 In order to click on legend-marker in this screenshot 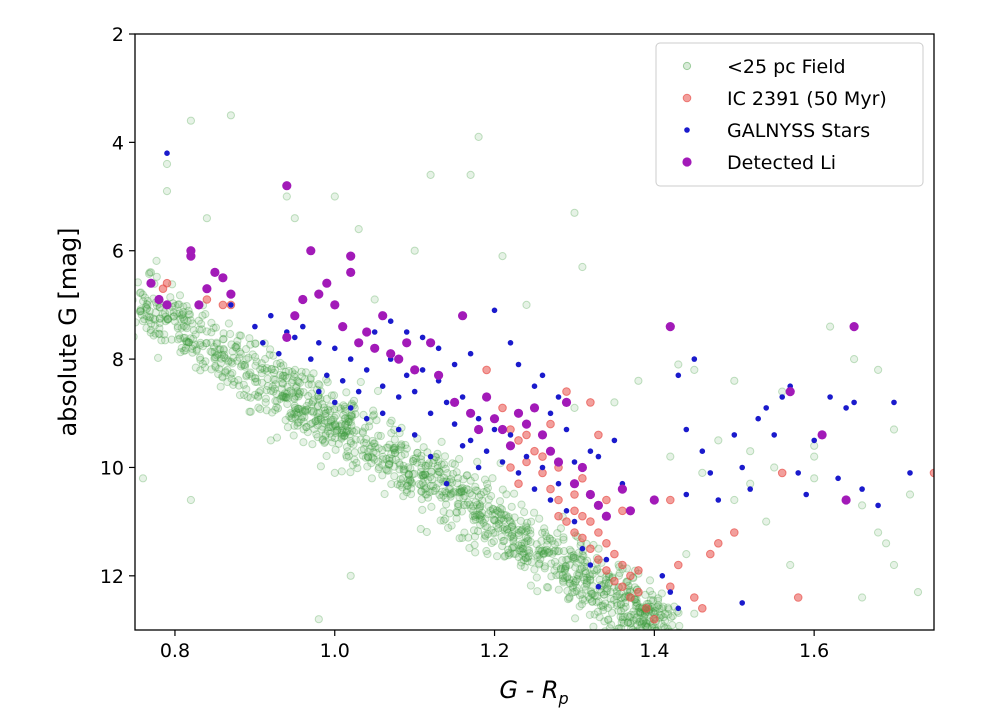, I will do `click(687, 98)`.